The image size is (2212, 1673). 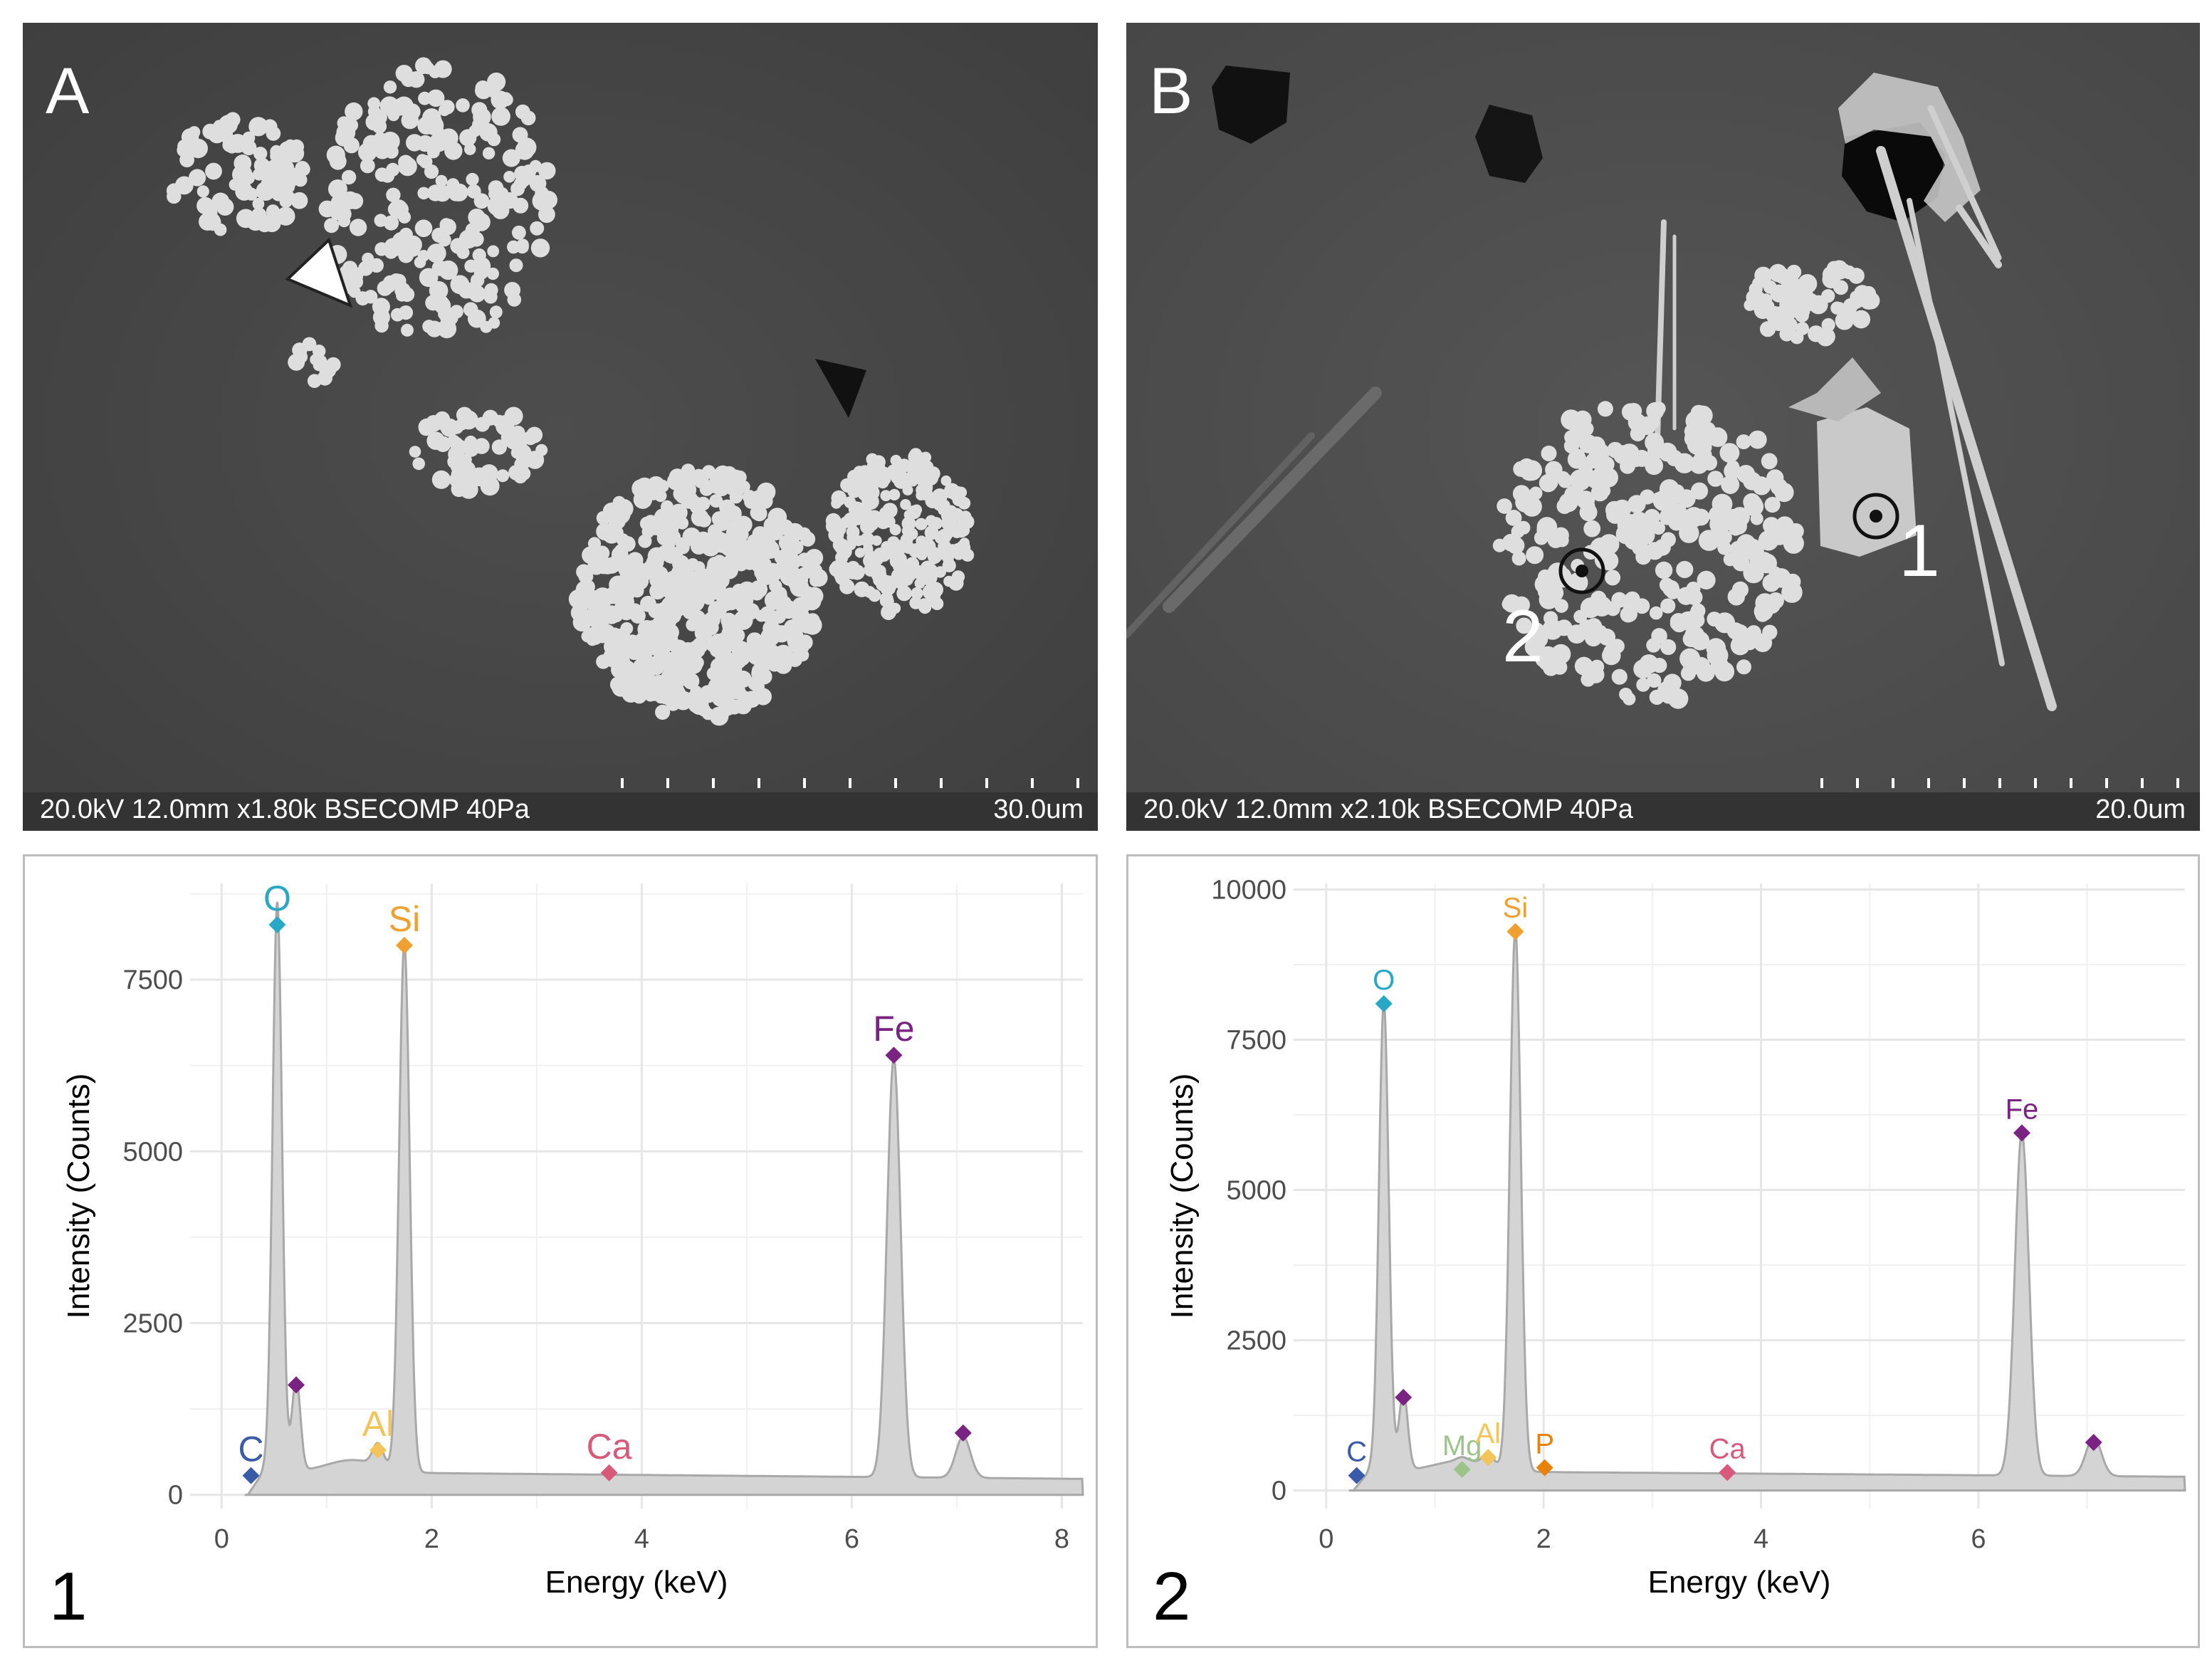 What do you see at coordinates (571, 392) in the screenshot?
I see `framboid-clusters` at bounding box center [571, 392].